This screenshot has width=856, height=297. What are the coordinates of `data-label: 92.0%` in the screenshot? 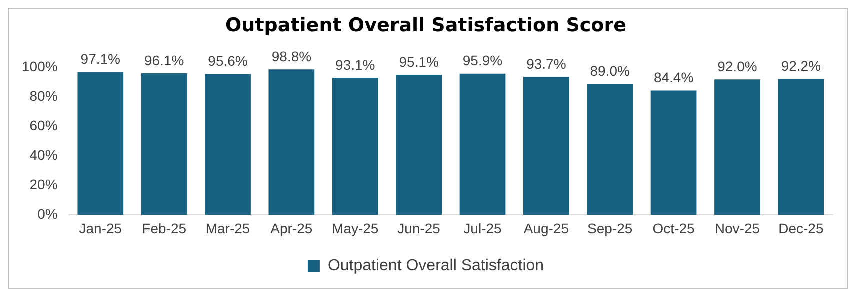 It's located at (738, 66).